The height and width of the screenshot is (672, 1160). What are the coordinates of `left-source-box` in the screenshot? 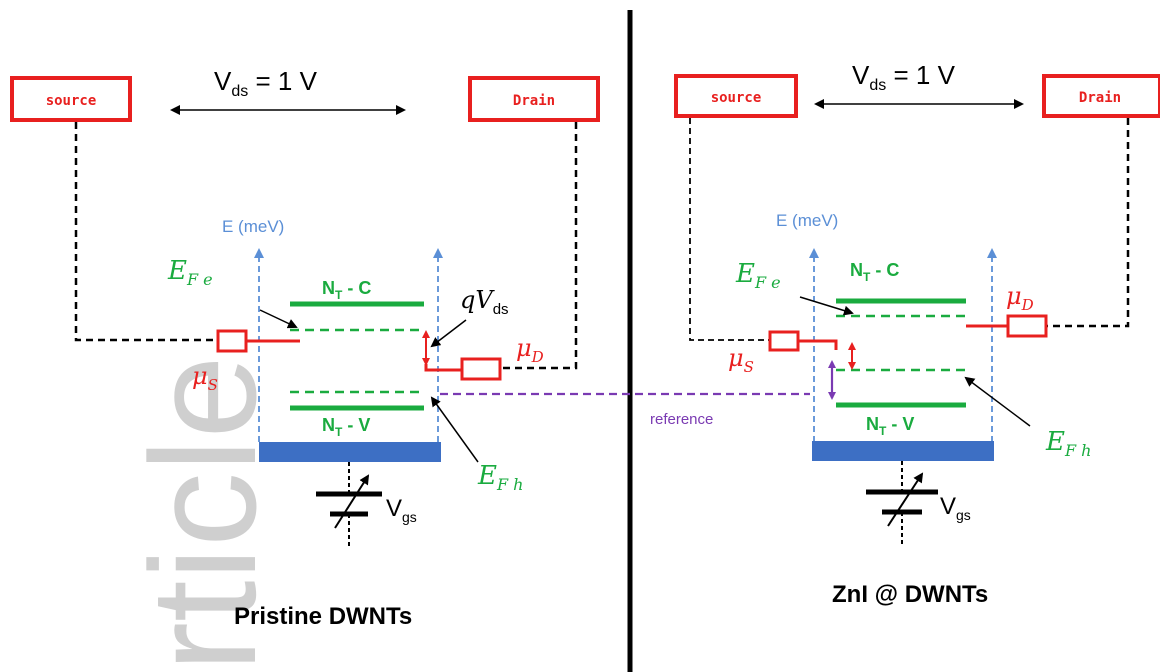 It's located at (71, 99).